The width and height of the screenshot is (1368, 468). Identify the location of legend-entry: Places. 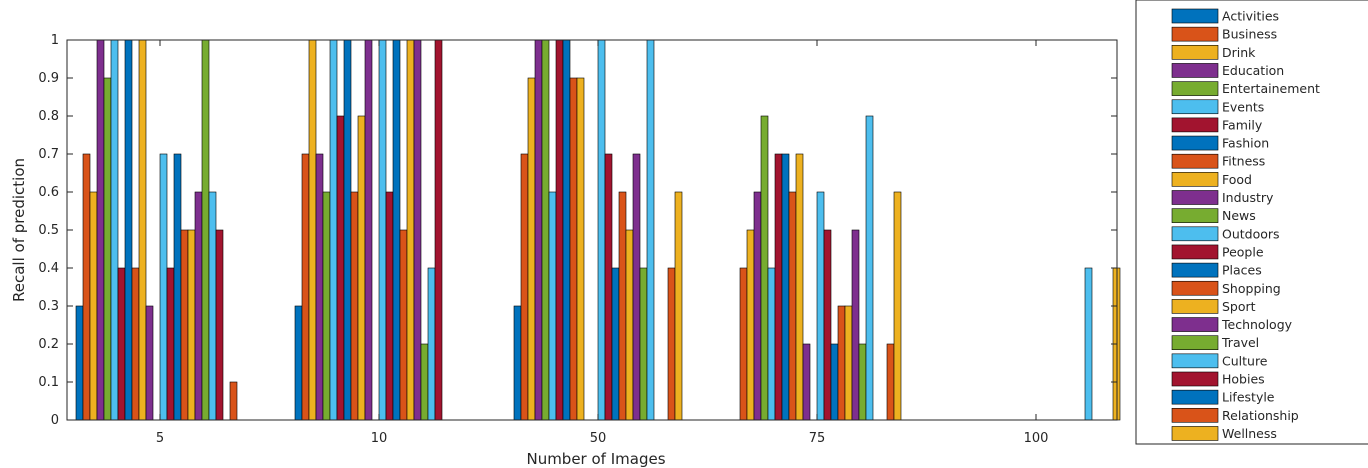
(1242, 270).